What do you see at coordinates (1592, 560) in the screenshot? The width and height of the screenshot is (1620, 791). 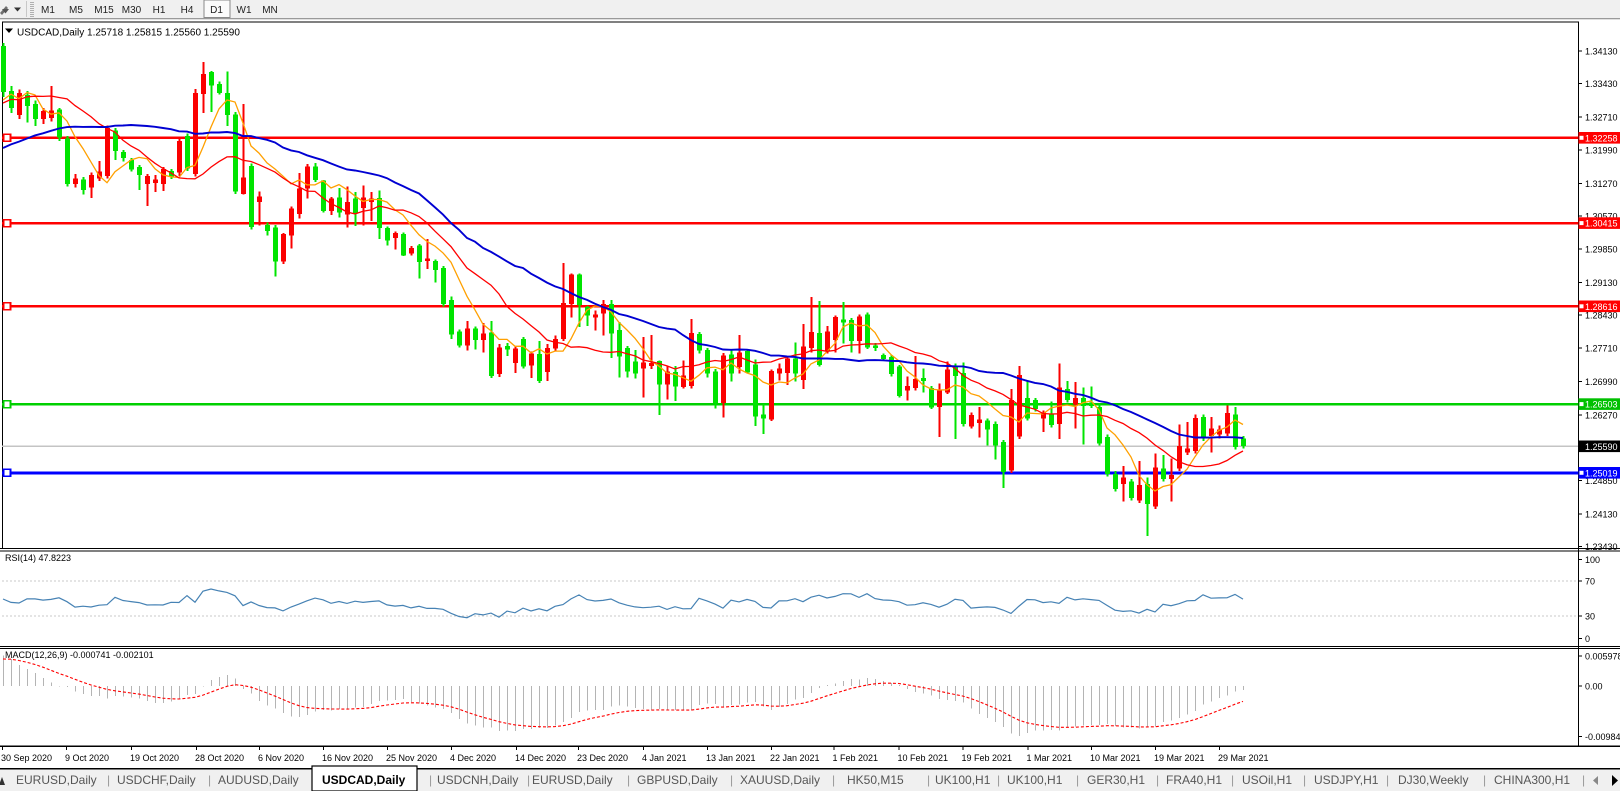 I see `svg-text: 100` at bounding box center [1592, 560].